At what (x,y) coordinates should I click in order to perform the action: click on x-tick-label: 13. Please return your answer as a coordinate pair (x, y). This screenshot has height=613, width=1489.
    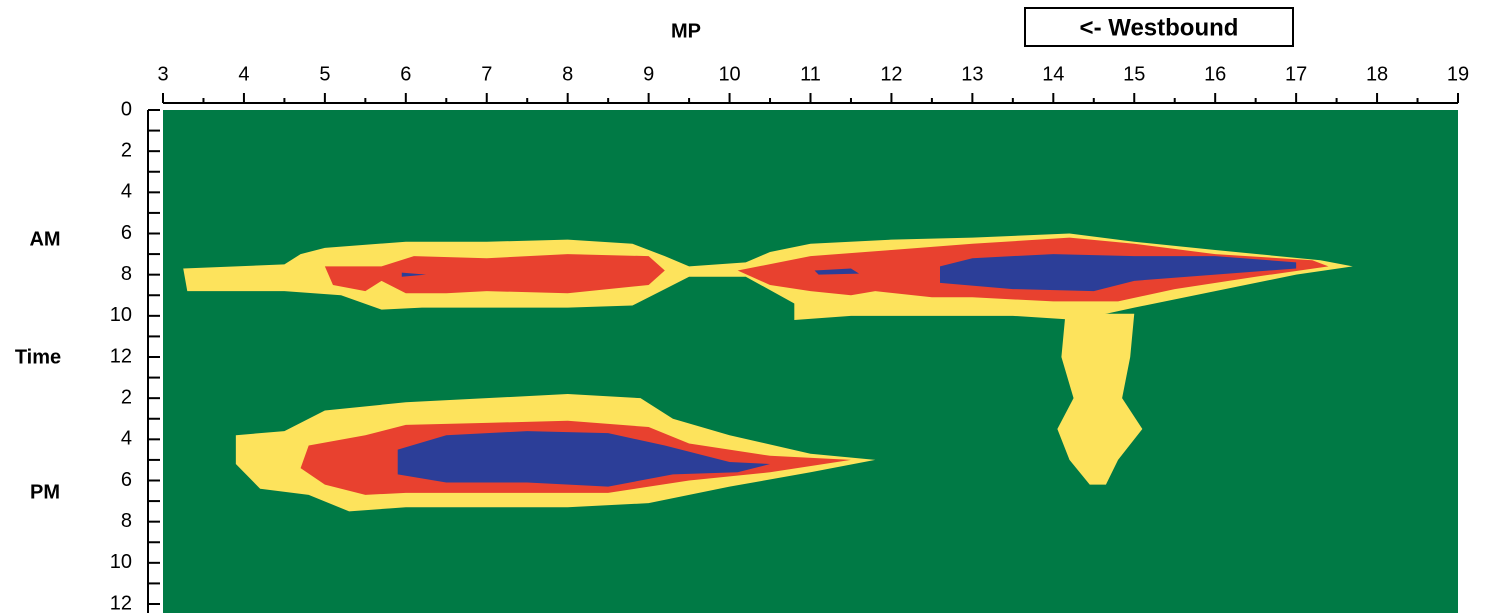
    Looking at the image, I should click on (972, 74).